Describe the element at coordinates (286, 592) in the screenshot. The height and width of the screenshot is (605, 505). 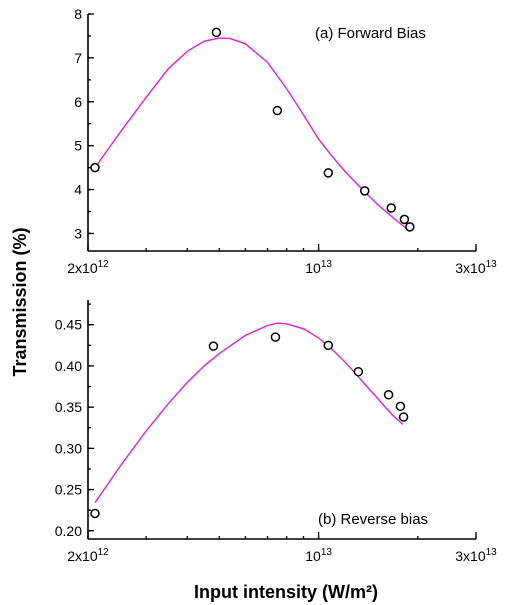
I see `x-axis-title: Input intensity (W/m²)` at that location.